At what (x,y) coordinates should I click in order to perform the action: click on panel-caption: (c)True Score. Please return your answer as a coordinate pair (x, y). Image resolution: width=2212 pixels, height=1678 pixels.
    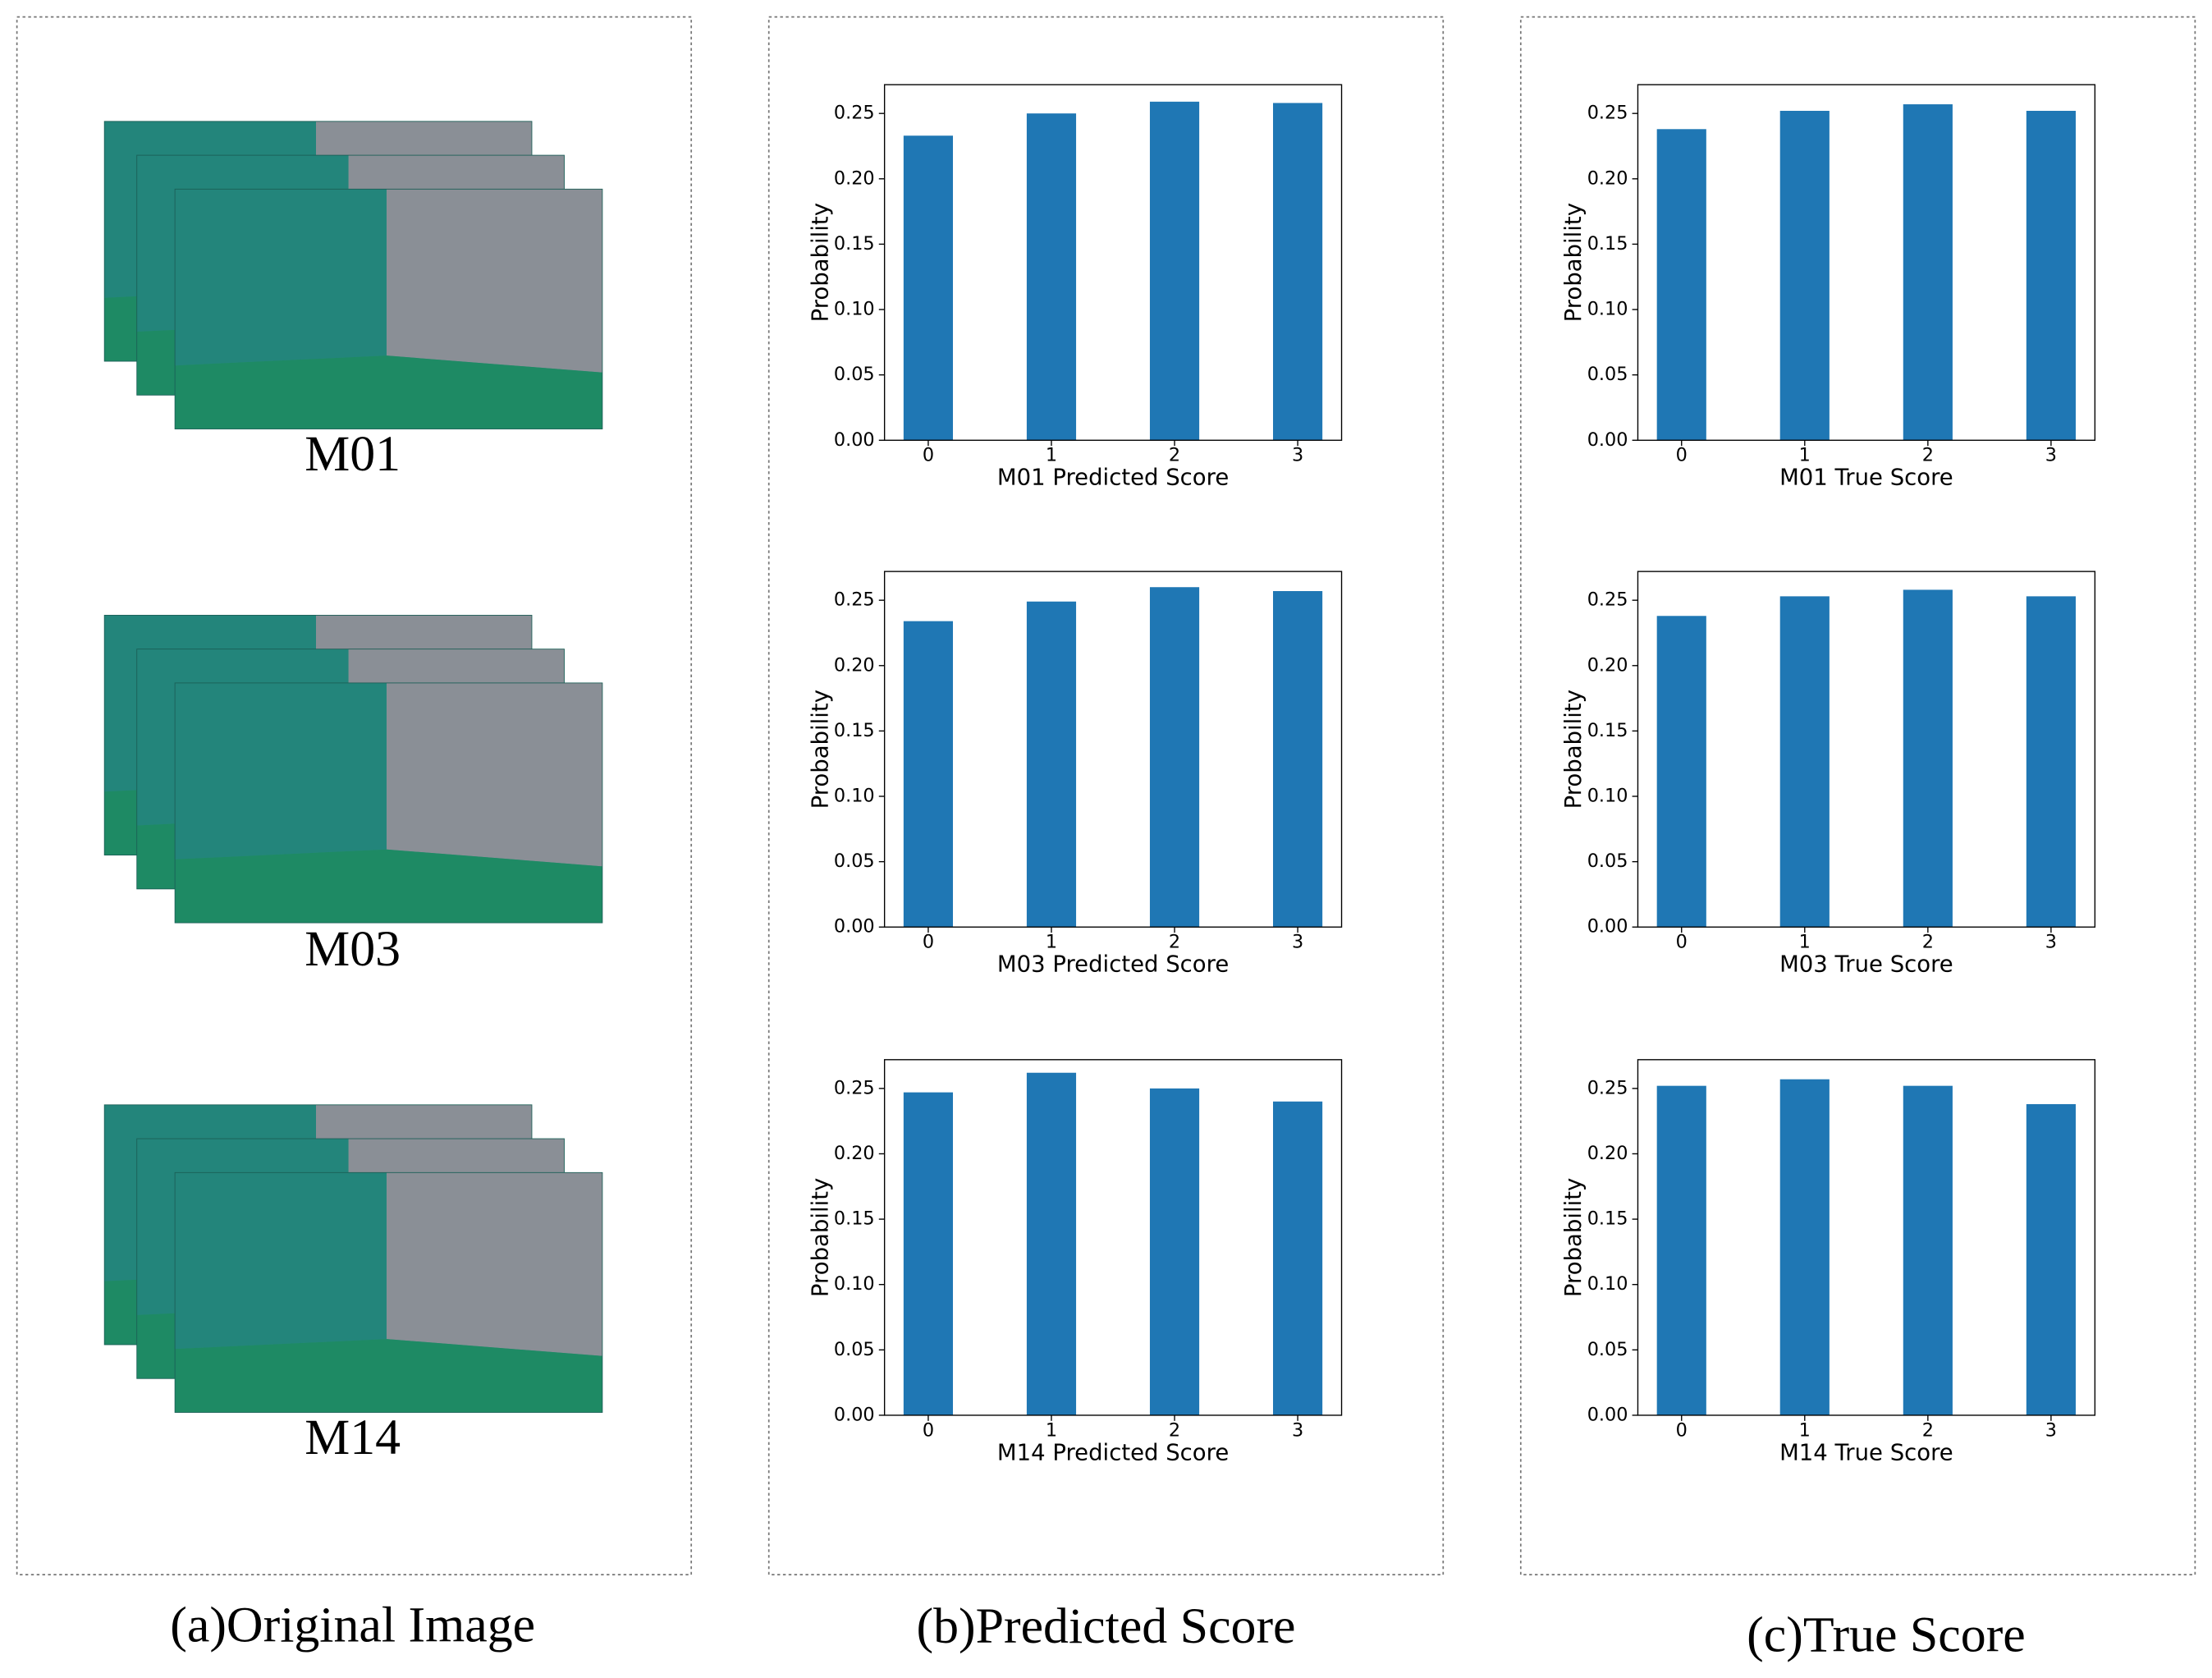
    Looking at the image, I should click on (1886, 1634).